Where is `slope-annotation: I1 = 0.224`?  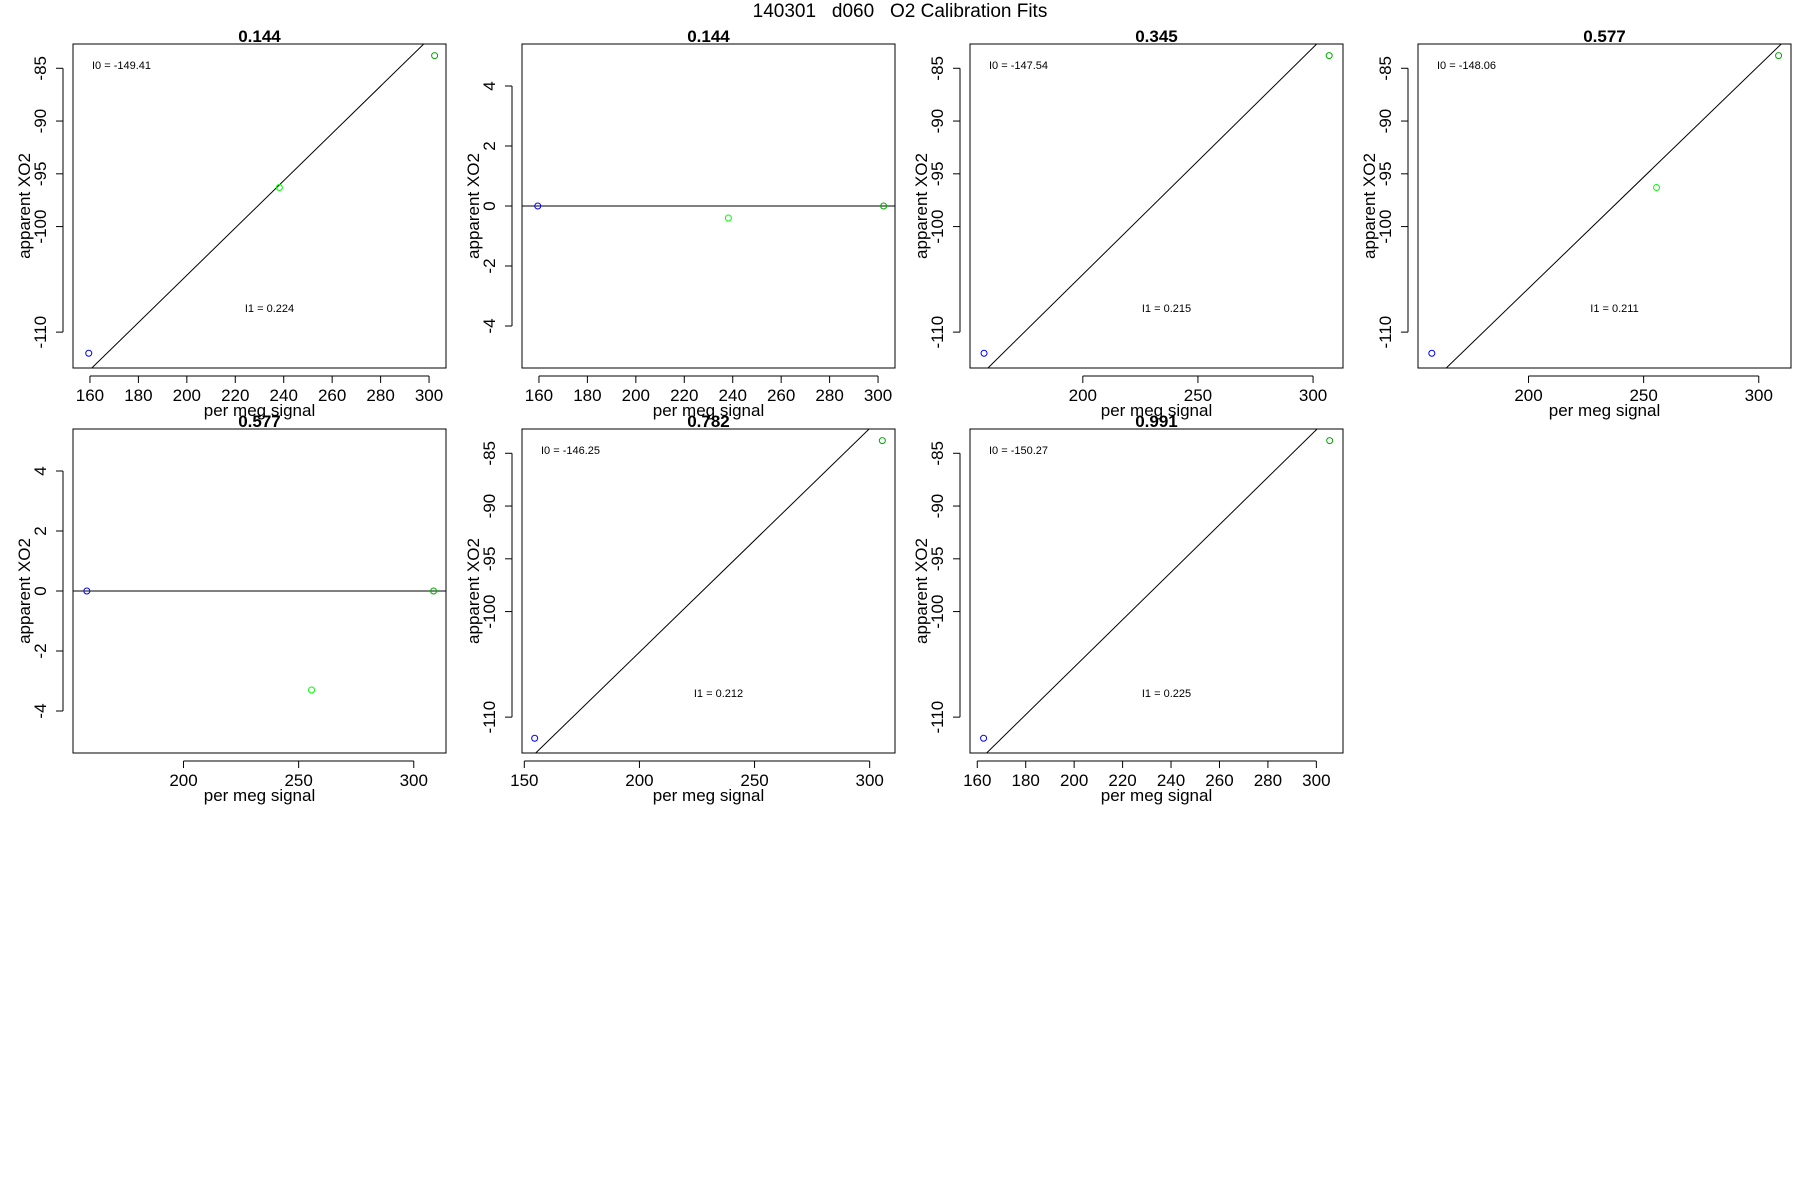
slope-annotation: I1 = 0.224 is located at coordinates (269, 309).